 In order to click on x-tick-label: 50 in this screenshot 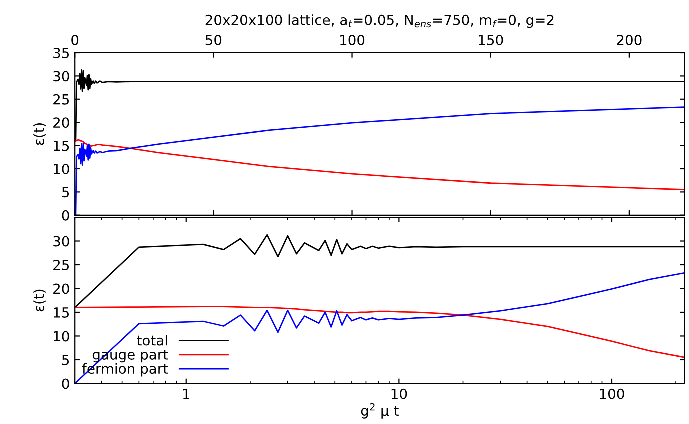, I will do `click(214, 40)`.